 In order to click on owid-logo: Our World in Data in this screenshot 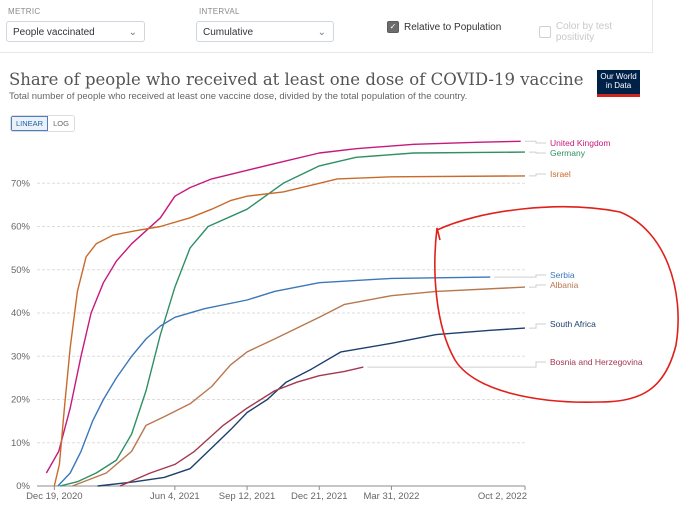, I will do `click(618, 83)`.